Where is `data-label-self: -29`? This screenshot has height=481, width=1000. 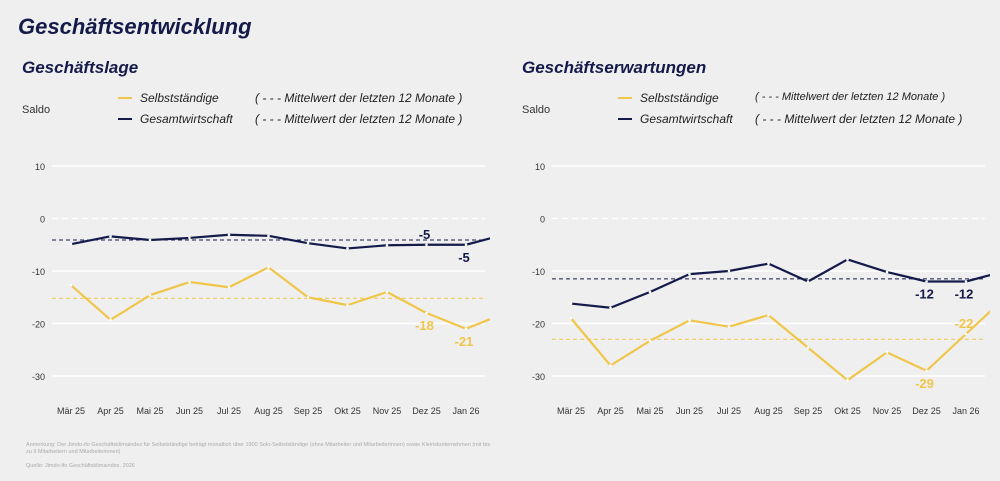 data-label-self: -29 is located at coordinates (924, 383).